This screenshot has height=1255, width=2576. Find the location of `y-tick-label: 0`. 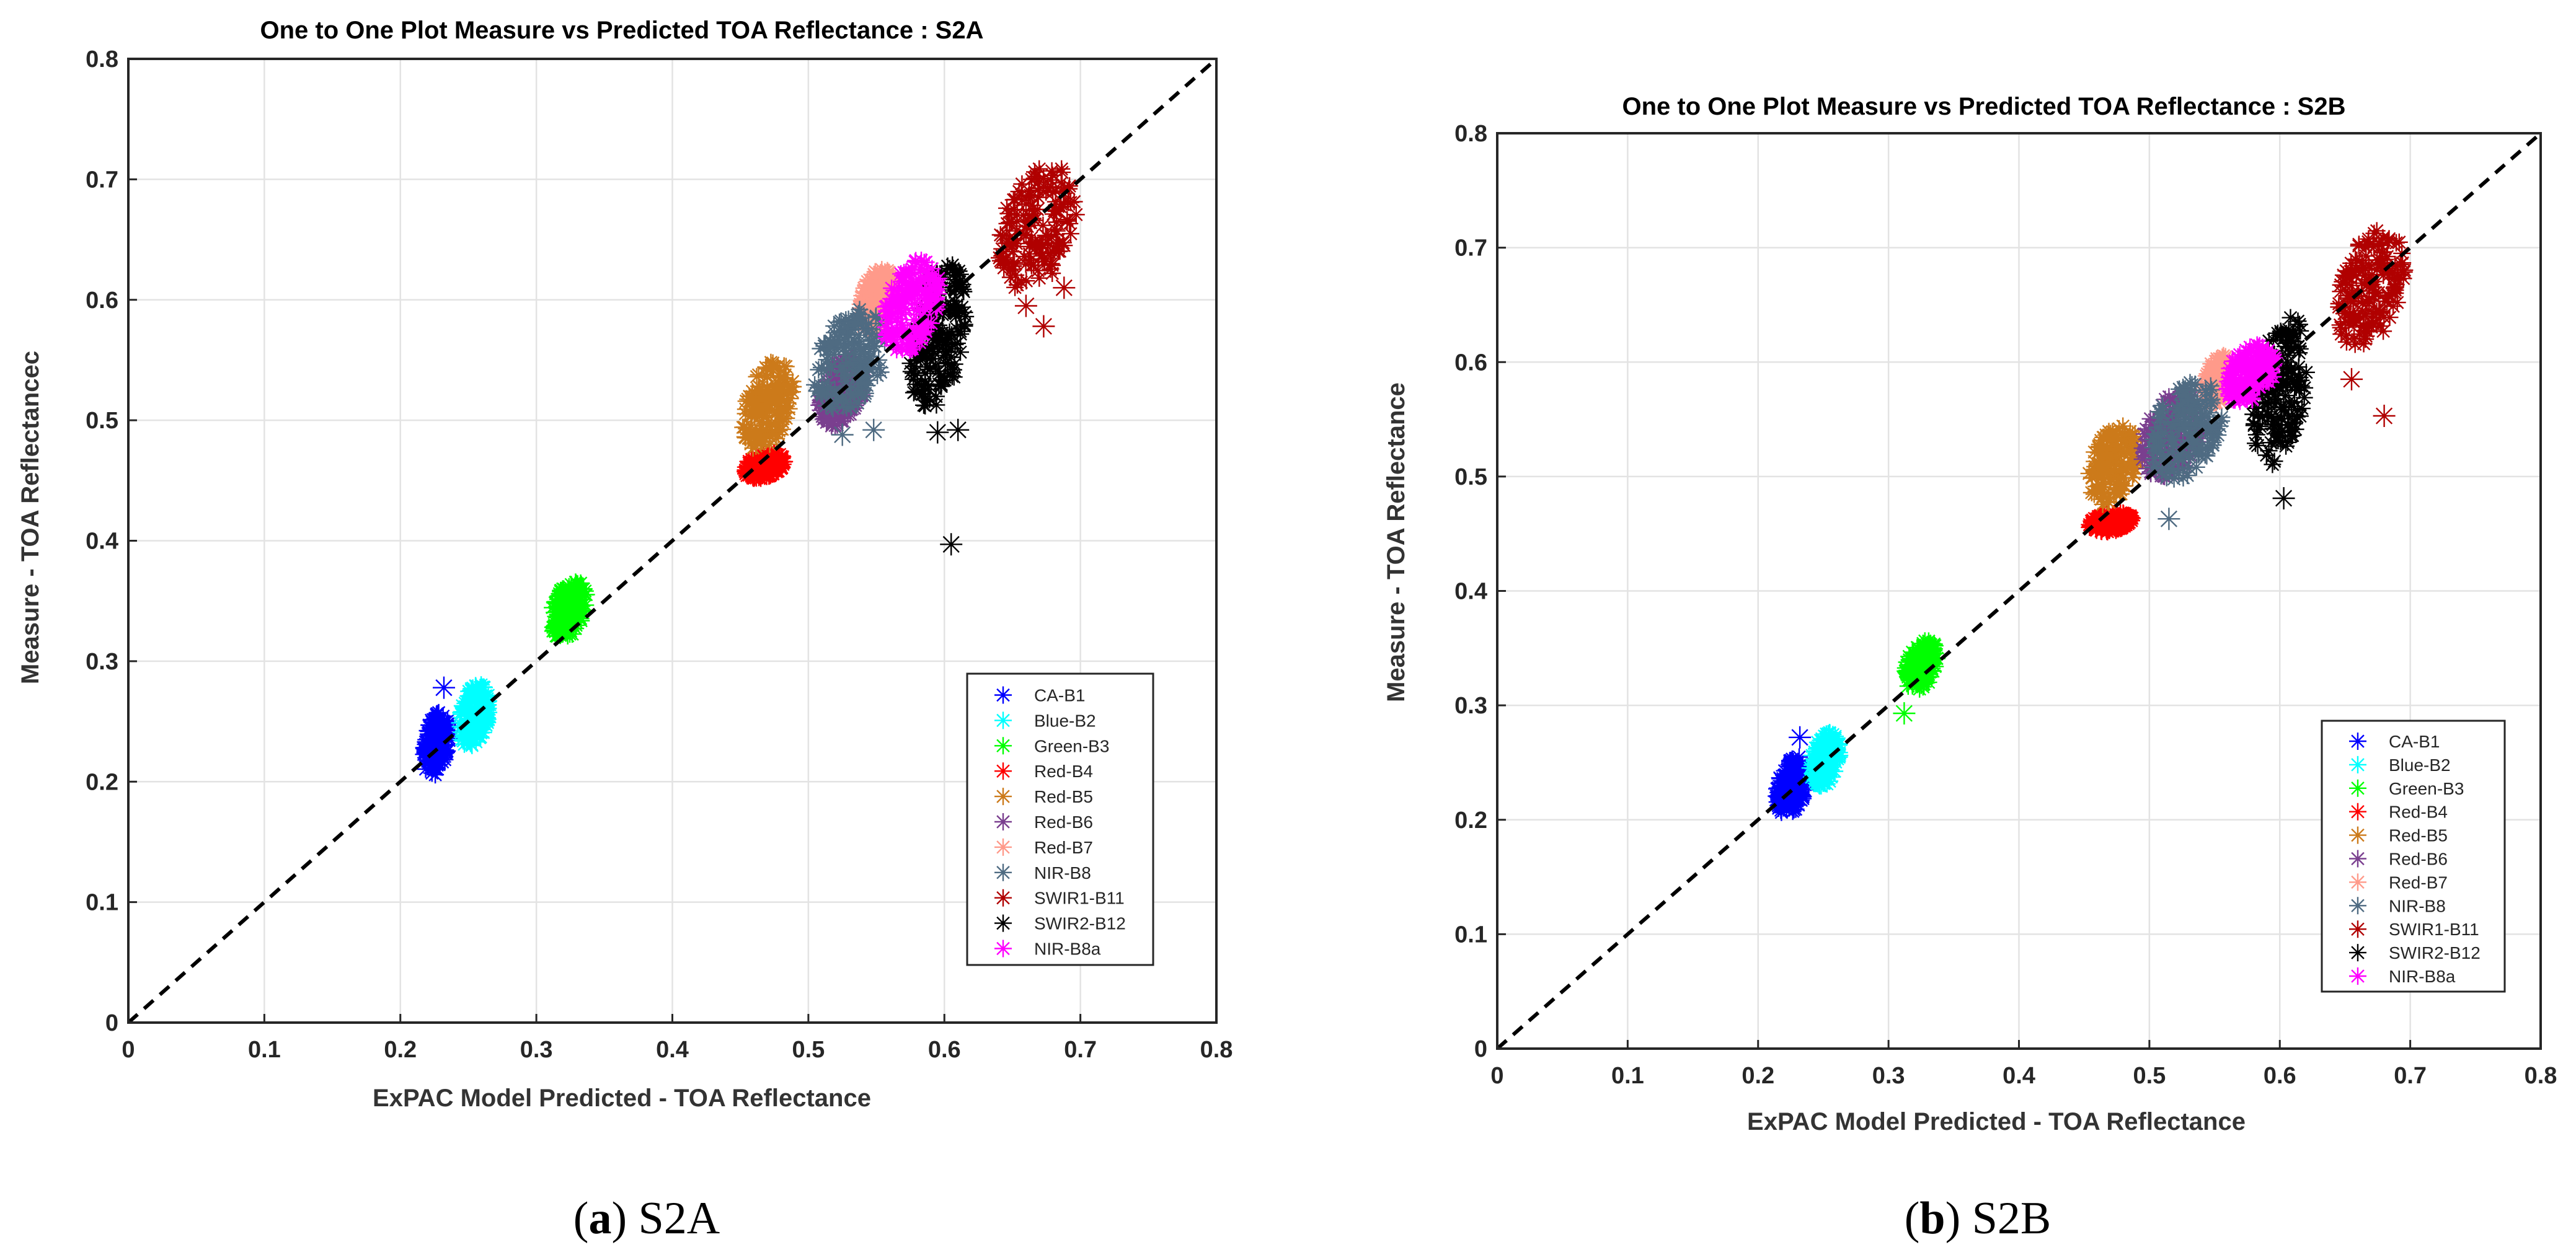

y-tick-label: 0 is located at coordinates (1480, 1049).